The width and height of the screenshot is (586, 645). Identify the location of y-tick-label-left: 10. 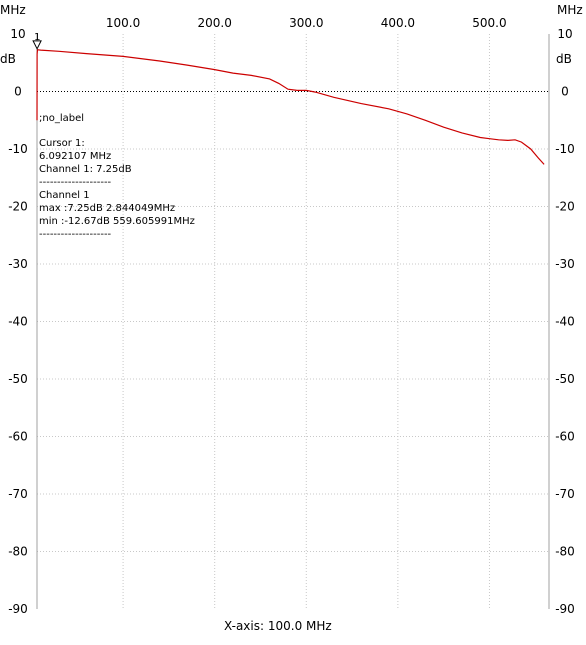
(17, 34).